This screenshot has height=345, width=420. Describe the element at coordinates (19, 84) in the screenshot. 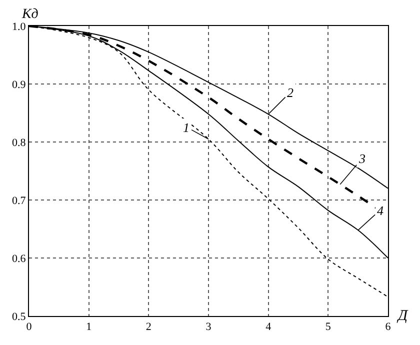

I see `y-tick-label: 0.9` at that location.